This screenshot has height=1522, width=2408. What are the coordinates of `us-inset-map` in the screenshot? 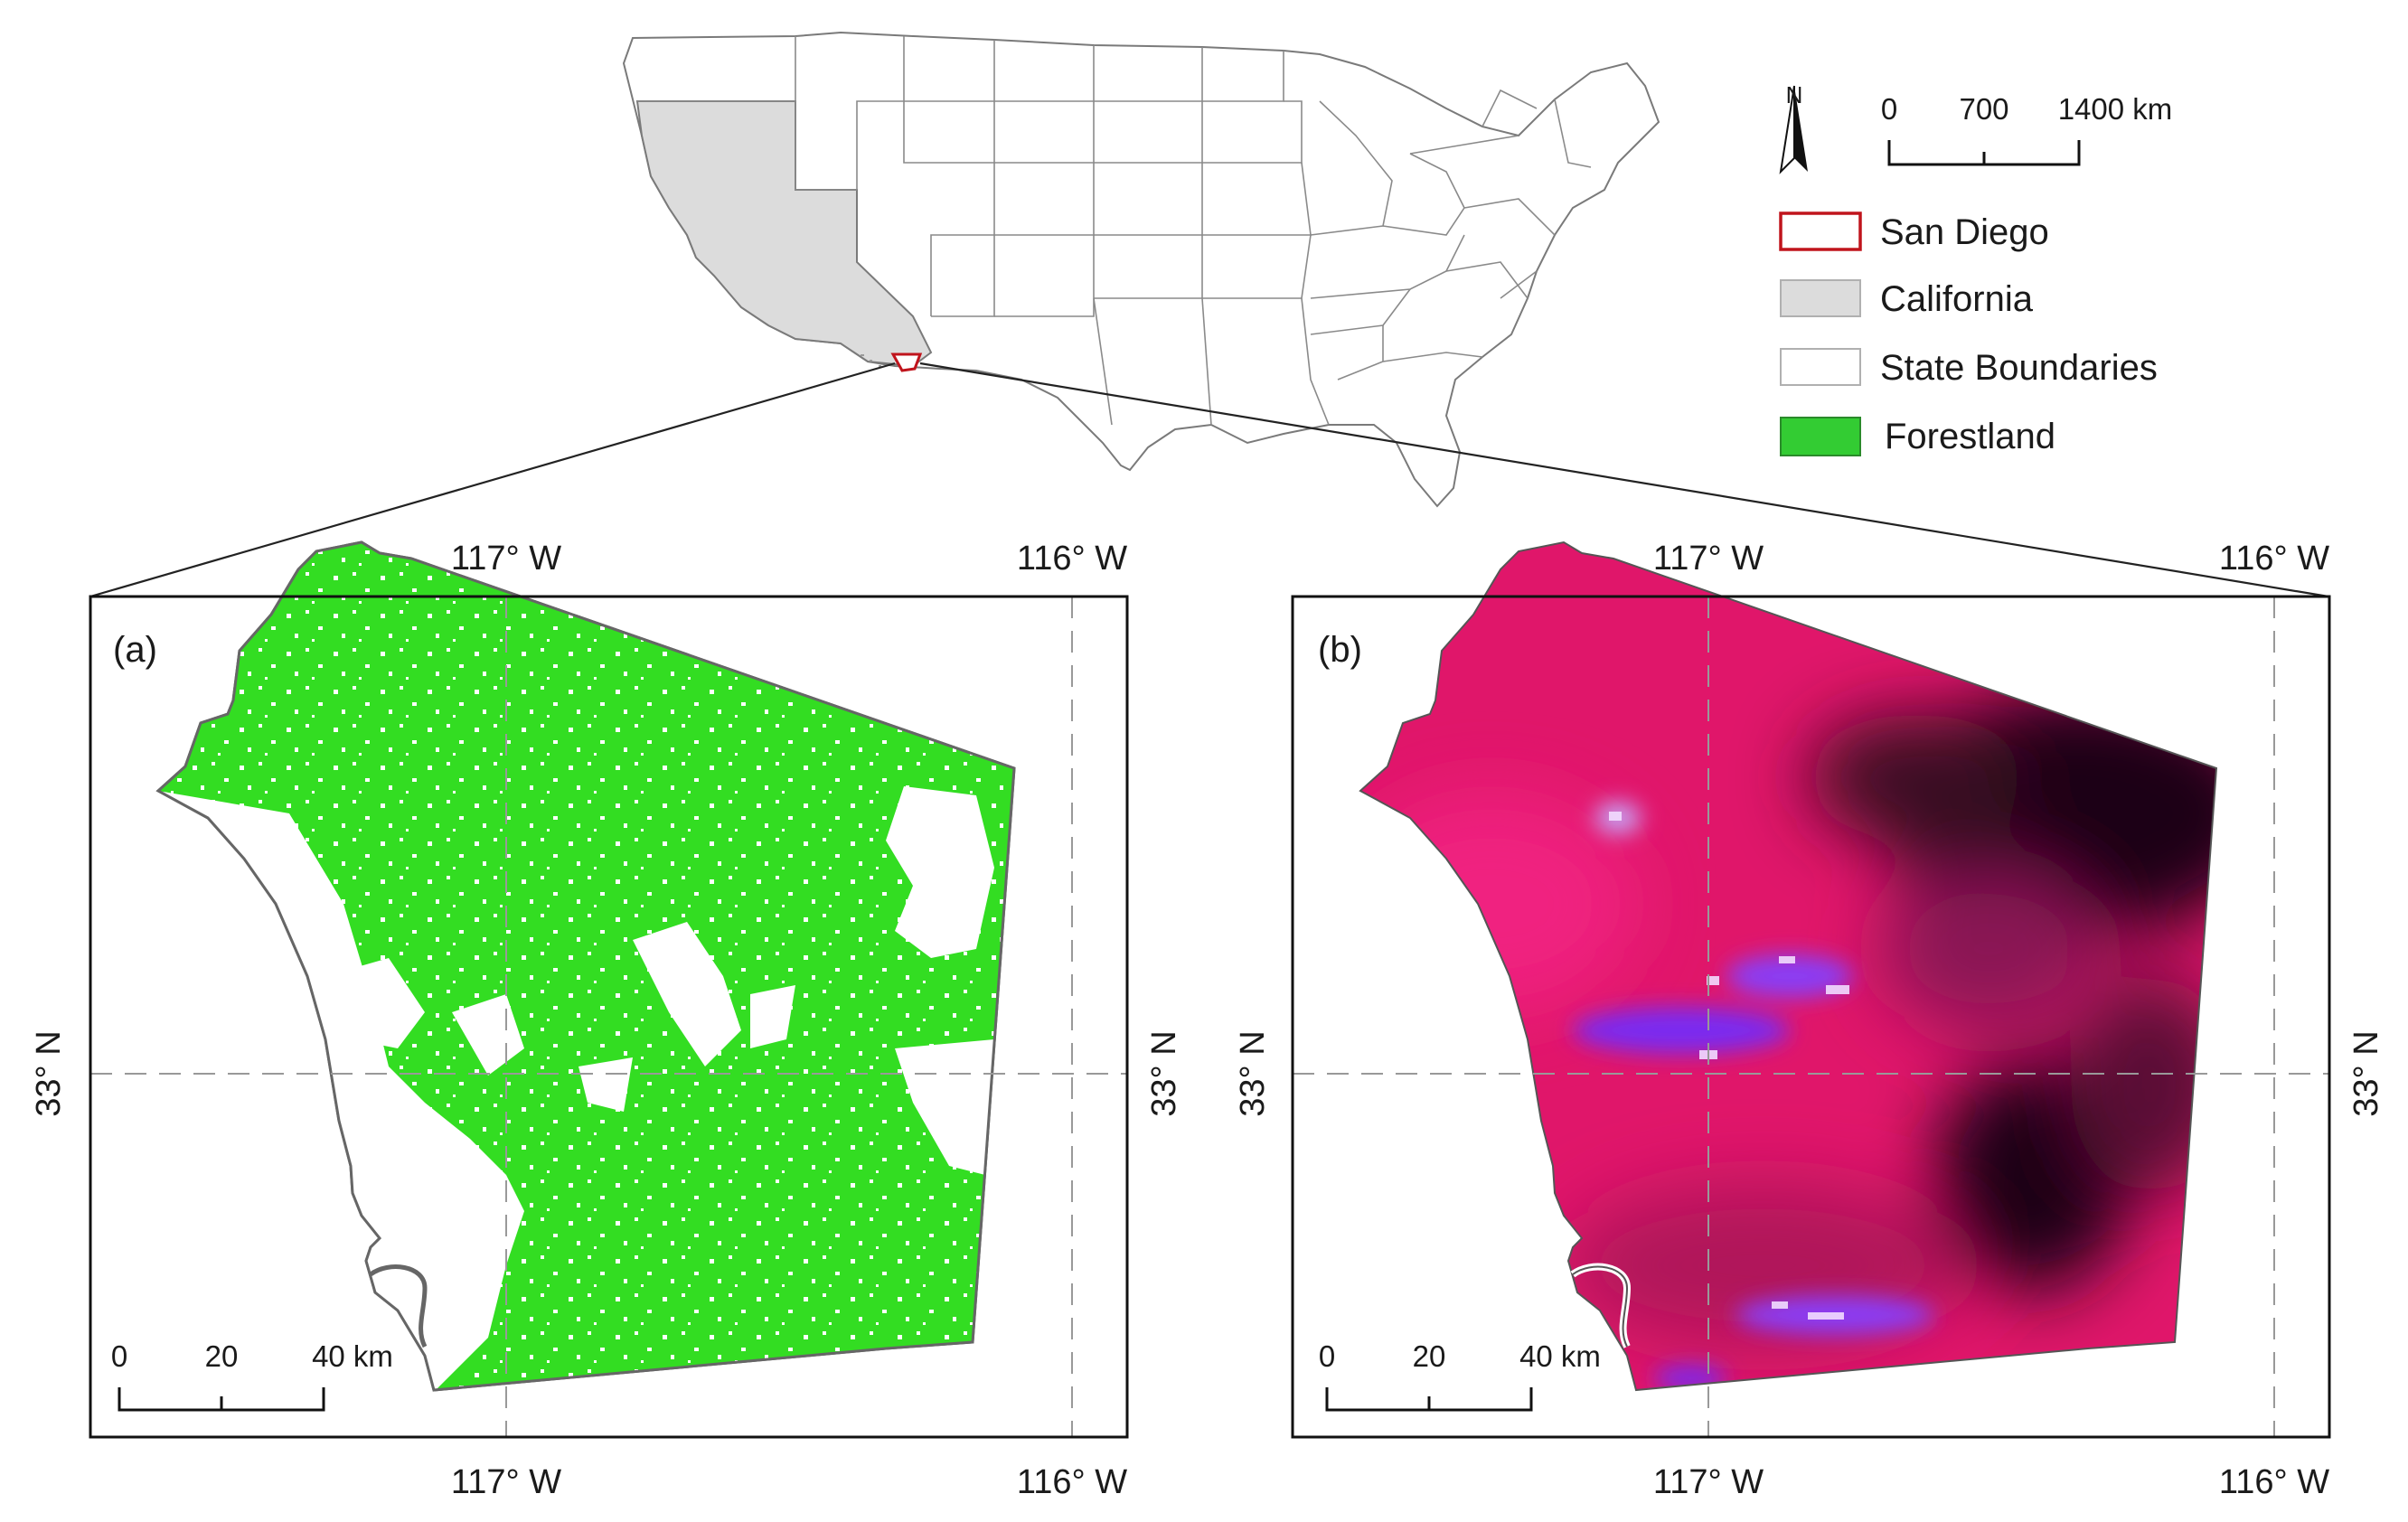 It's located at (1141, 269).